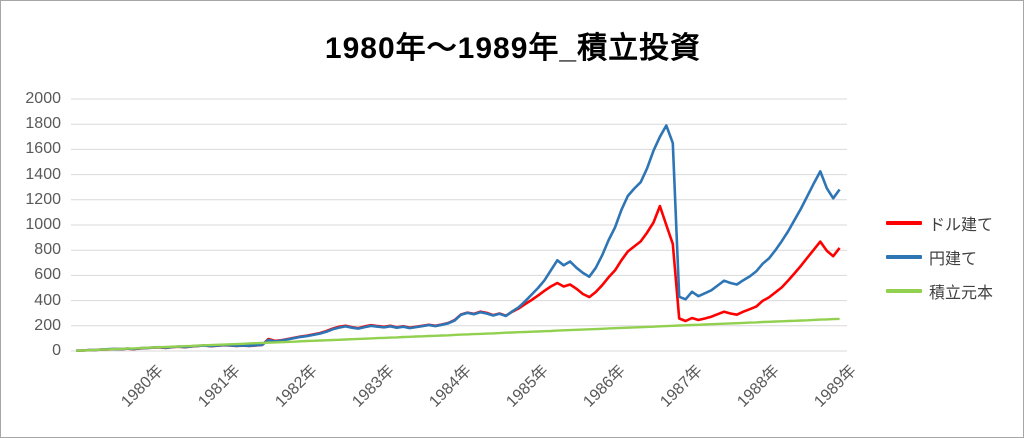 Image resolution: width=1024 pixels, height=438 pixels. I want to click on y-tick-label: 400, so click(47, 300).